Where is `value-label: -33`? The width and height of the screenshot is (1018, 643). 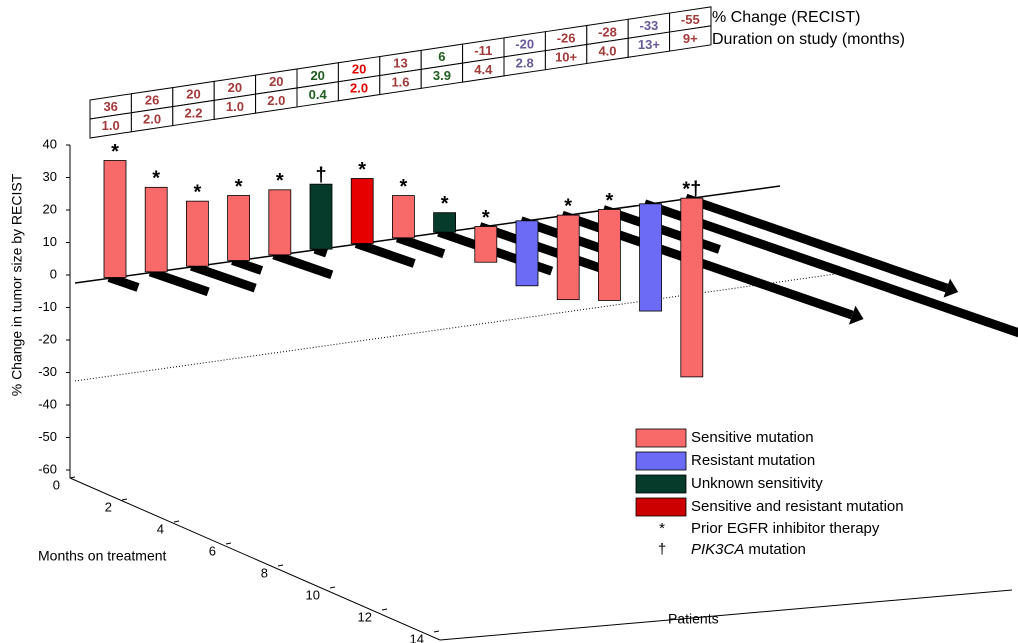
value-label: -33 is located at coordinates (649, 25).